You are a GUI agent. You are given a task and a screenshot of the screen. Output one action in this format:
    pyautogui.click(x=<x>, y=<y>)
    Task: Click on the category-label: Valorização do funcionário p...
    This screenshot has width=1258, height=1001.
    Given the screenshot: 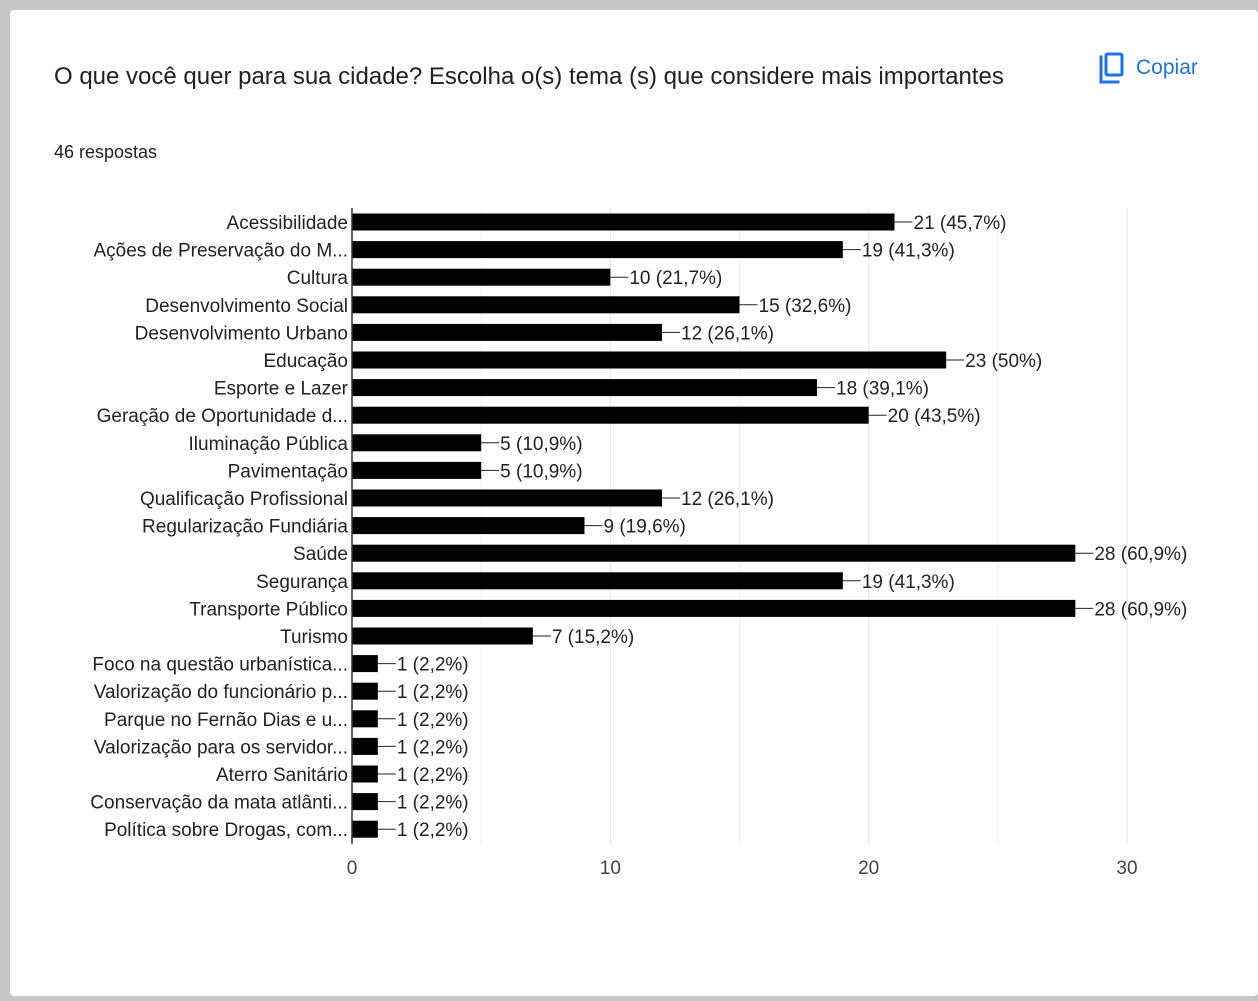 What is the action you would take?
    pyautogui.click(x=221, y=692)
    